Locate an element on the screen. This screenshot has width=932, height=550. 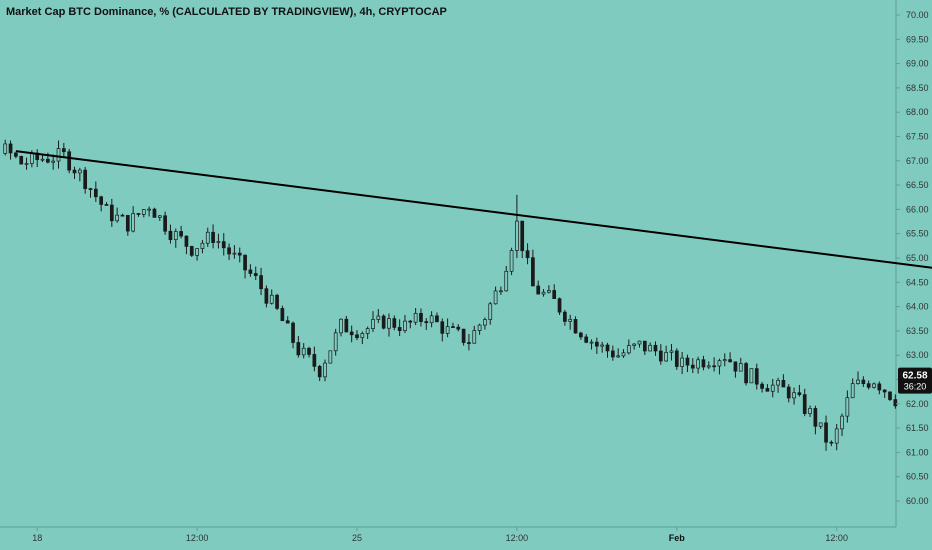
y-tick-label: 69.50 is located at coordinates (917, 39).